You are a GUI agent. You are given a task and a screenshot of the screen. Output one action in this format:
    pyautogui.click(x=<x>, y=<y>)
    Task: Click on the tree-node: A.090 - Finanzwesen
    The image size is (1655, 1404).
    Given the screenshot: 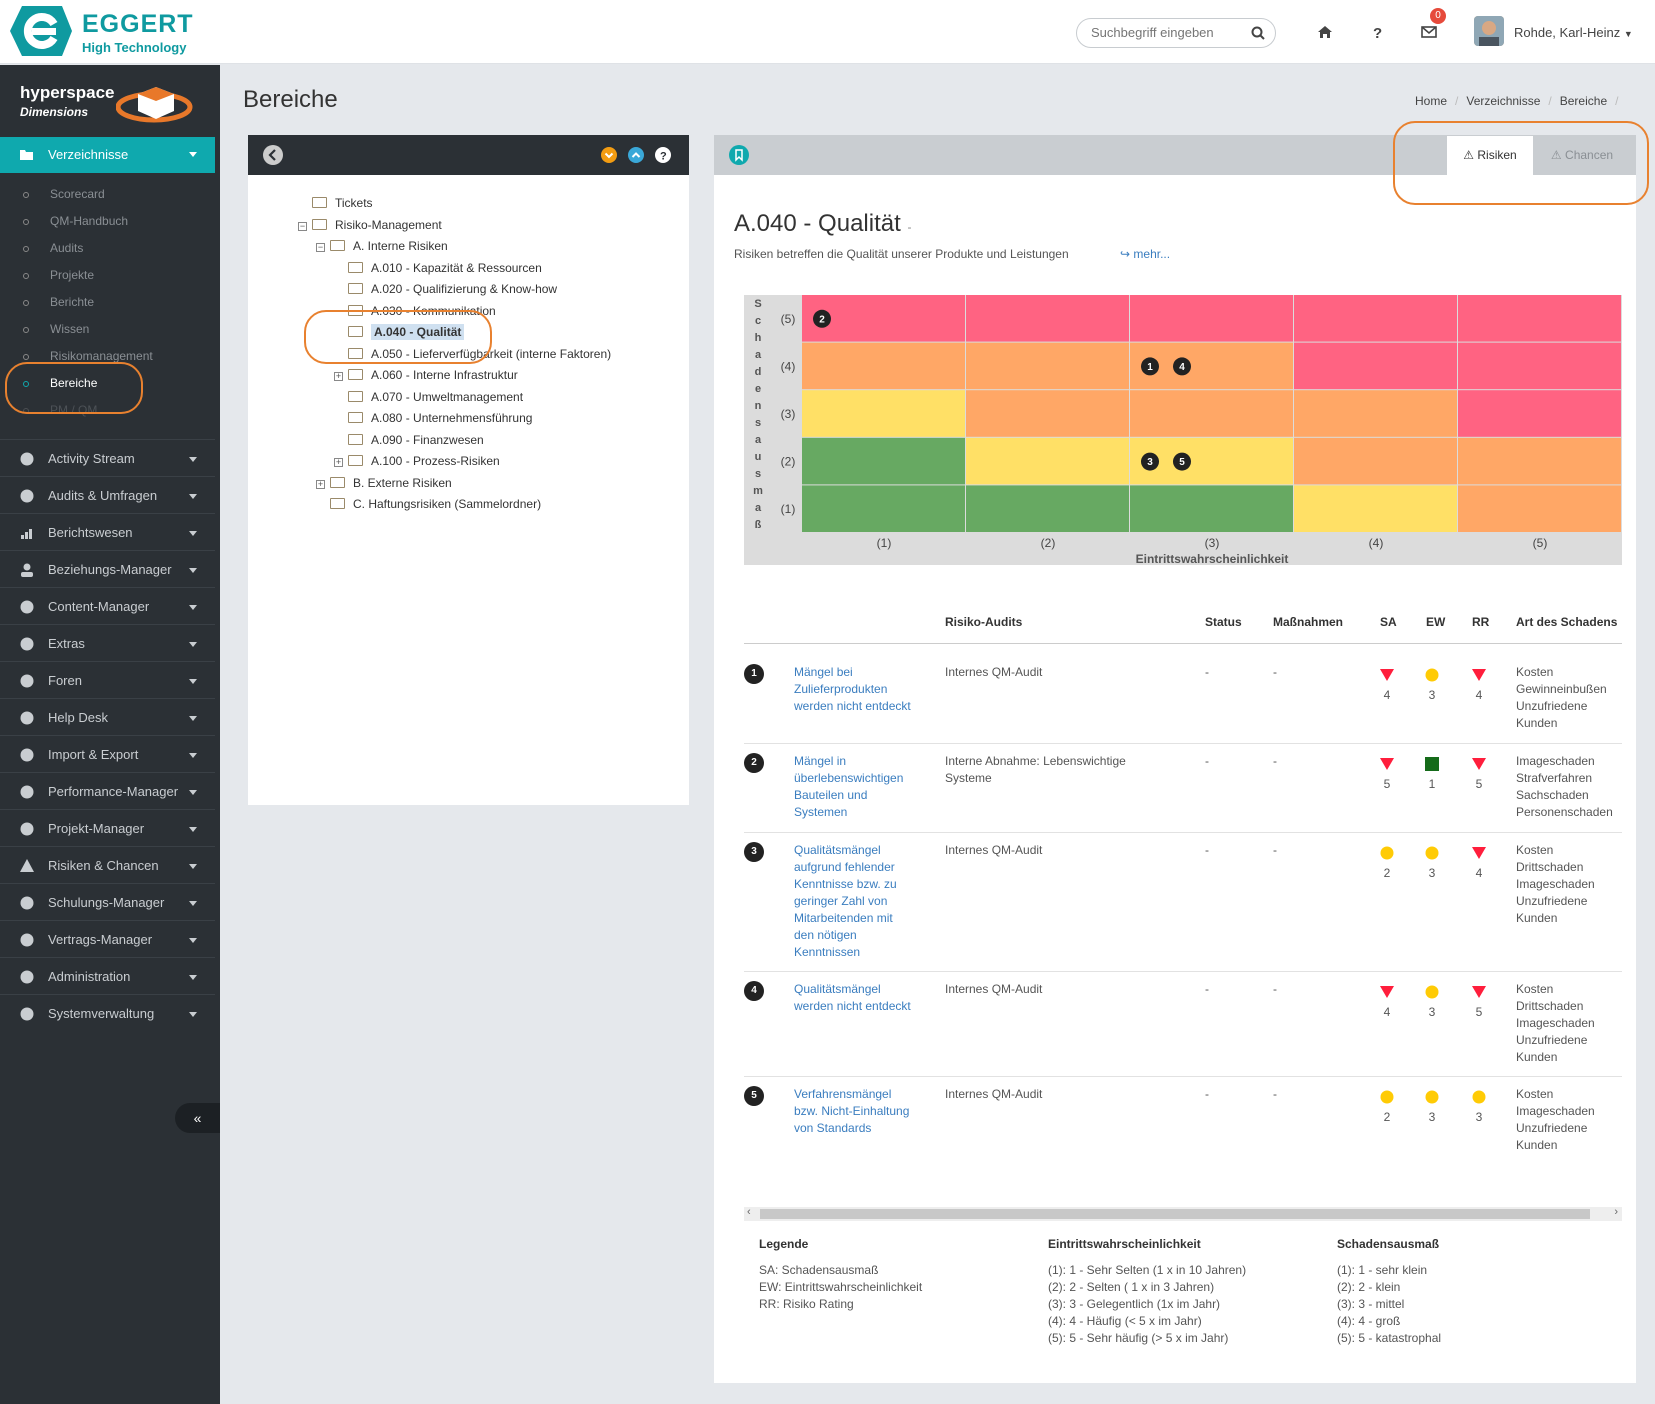 What is the action you would take?
    pyautogui.click(x=409, y=443)
    